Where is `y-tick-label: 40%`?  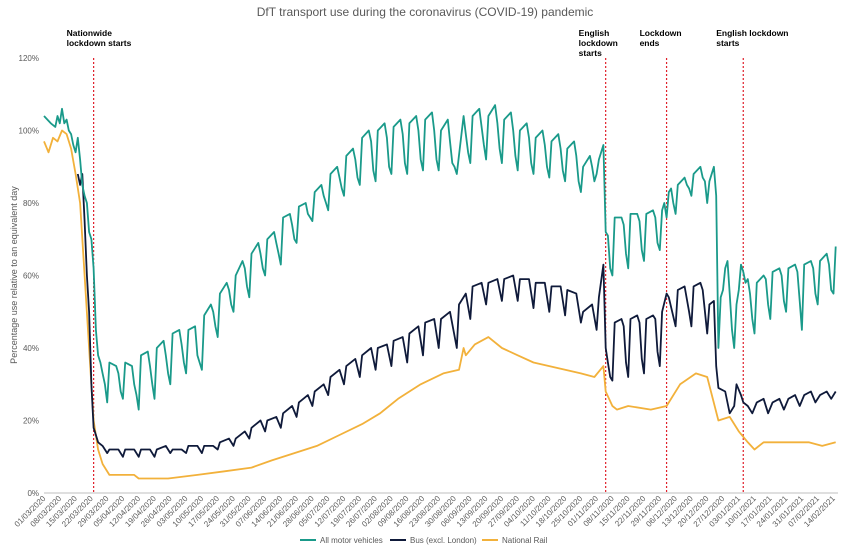 y-tick-label: 40% is located at coordinates (31, 348).